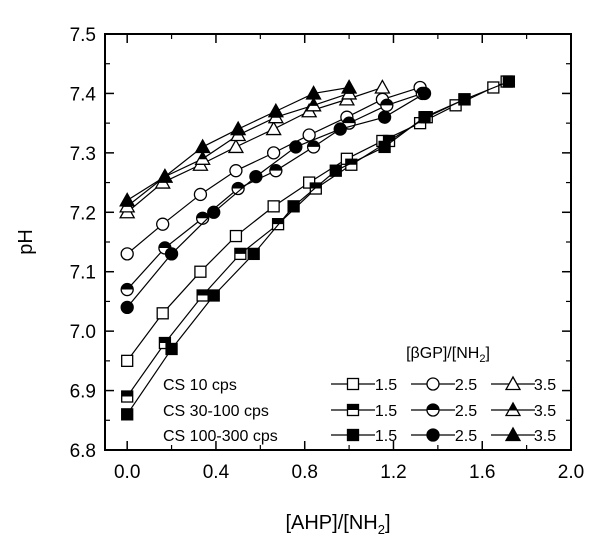 This screenshot has height=546, width=592. Describe the element at coordinates (220, 436) in the screenshot. I see `legend-row-label: CS 100-300 cps` at that location.